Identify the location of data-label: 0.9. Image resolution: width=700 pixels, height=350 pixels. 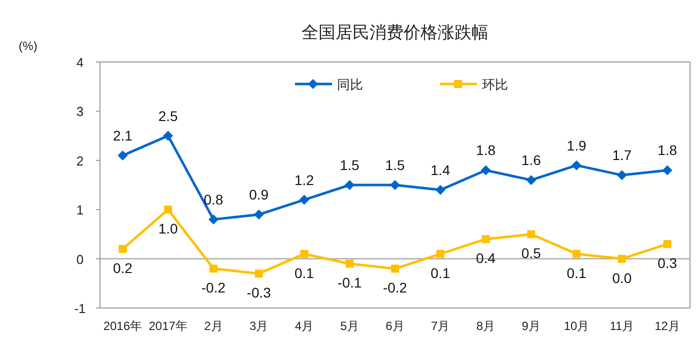
(259, 194).